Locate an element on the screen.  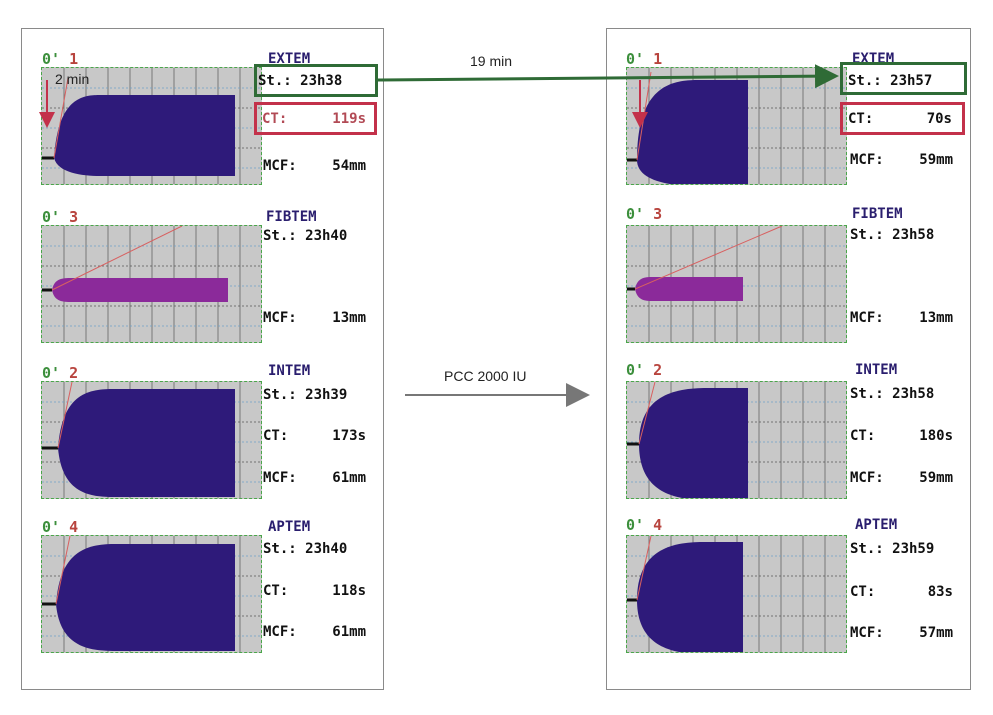
start-time: St.: 23h57 is located at coordinates (890, 81).